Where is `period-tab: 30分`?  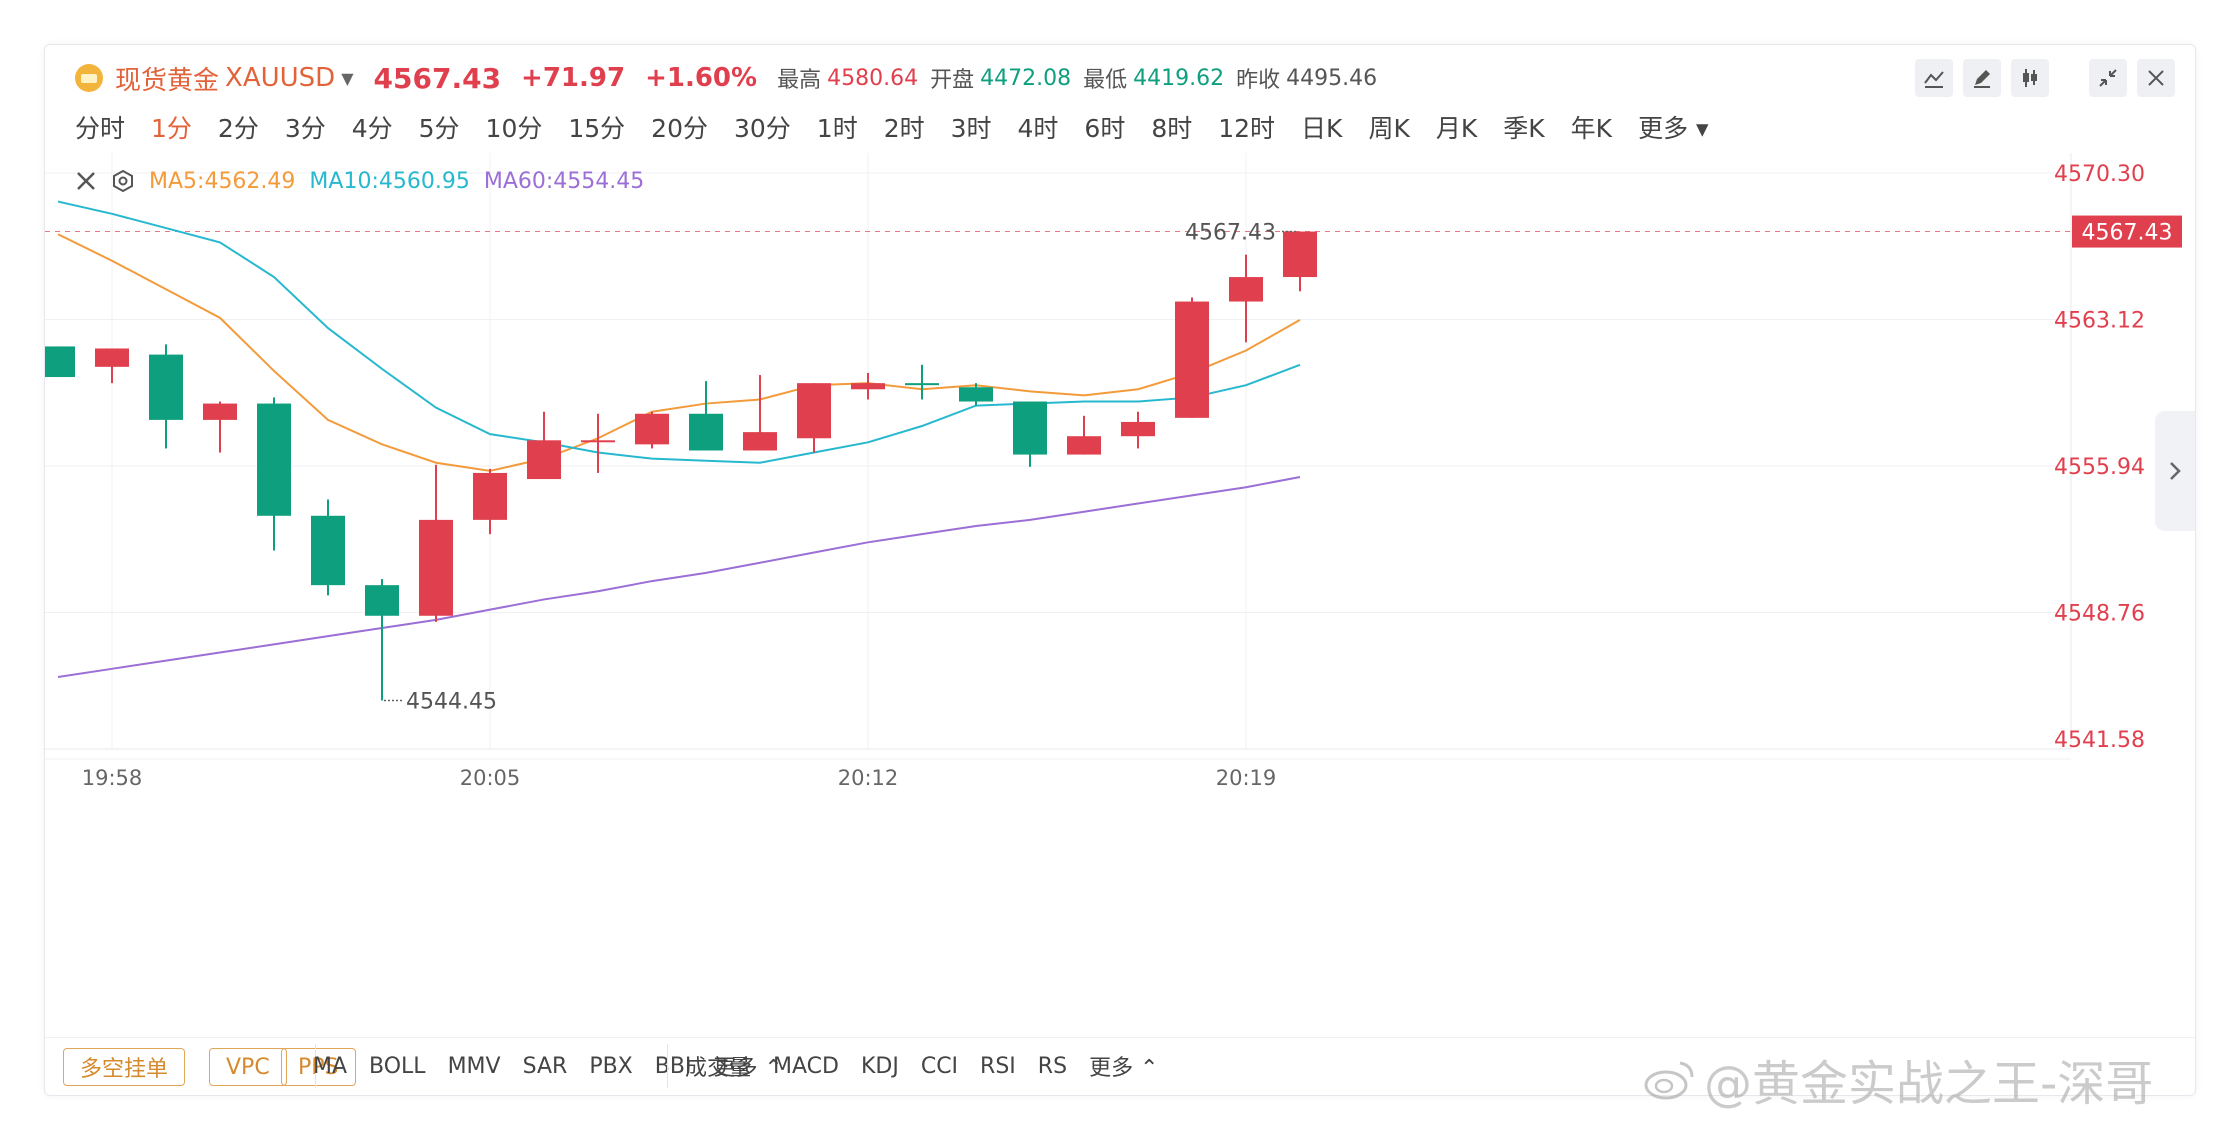 period-tab: 30分 is located at coordinates (762, 128).